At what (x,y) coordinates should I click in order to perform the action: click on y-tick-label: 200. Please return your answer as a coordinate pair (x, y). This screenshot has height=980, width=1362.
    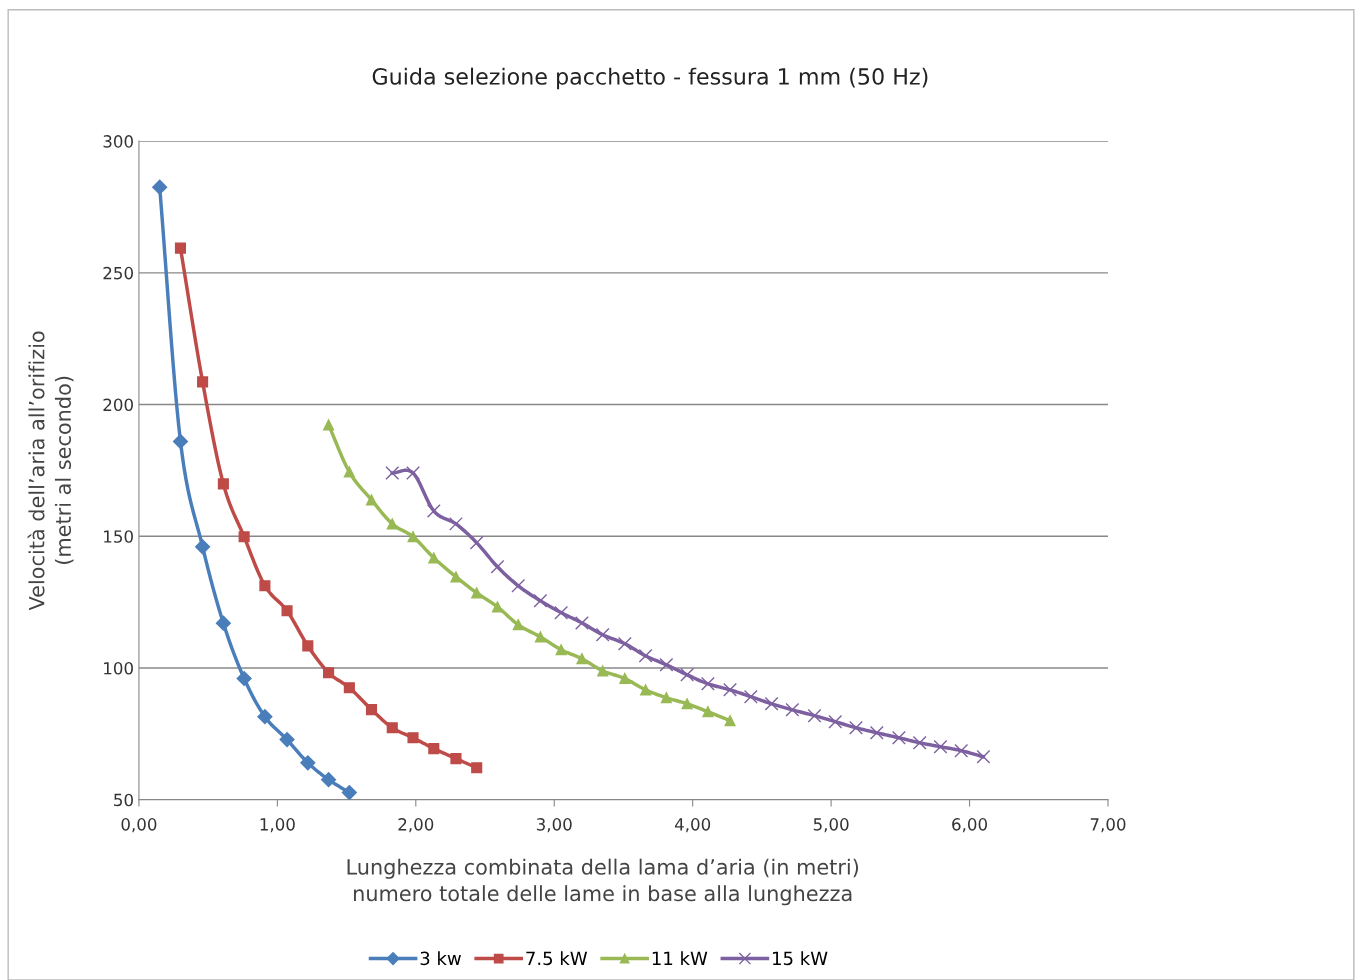
    Looking at the image, I should click on (118, 405).